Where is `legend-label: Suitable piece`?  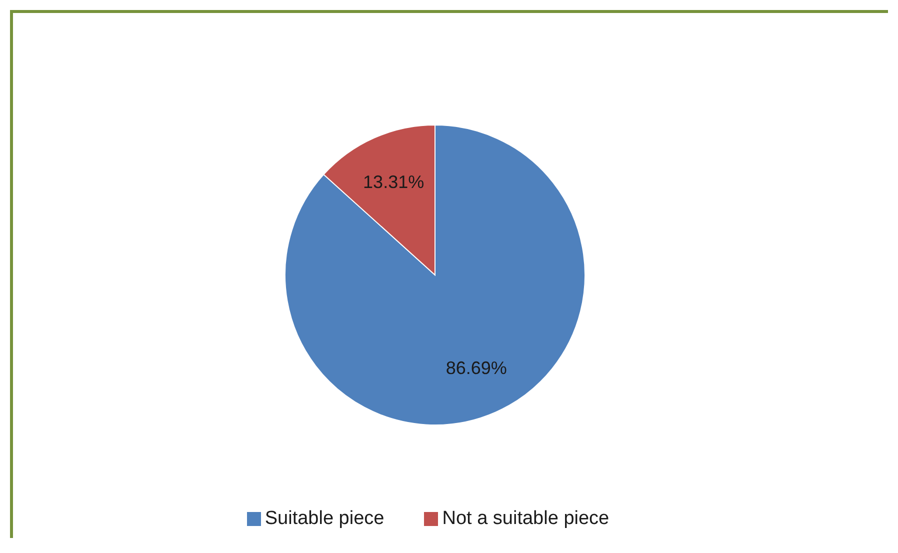
legend-label: Suitable piece is located at coordinates (324, 518).